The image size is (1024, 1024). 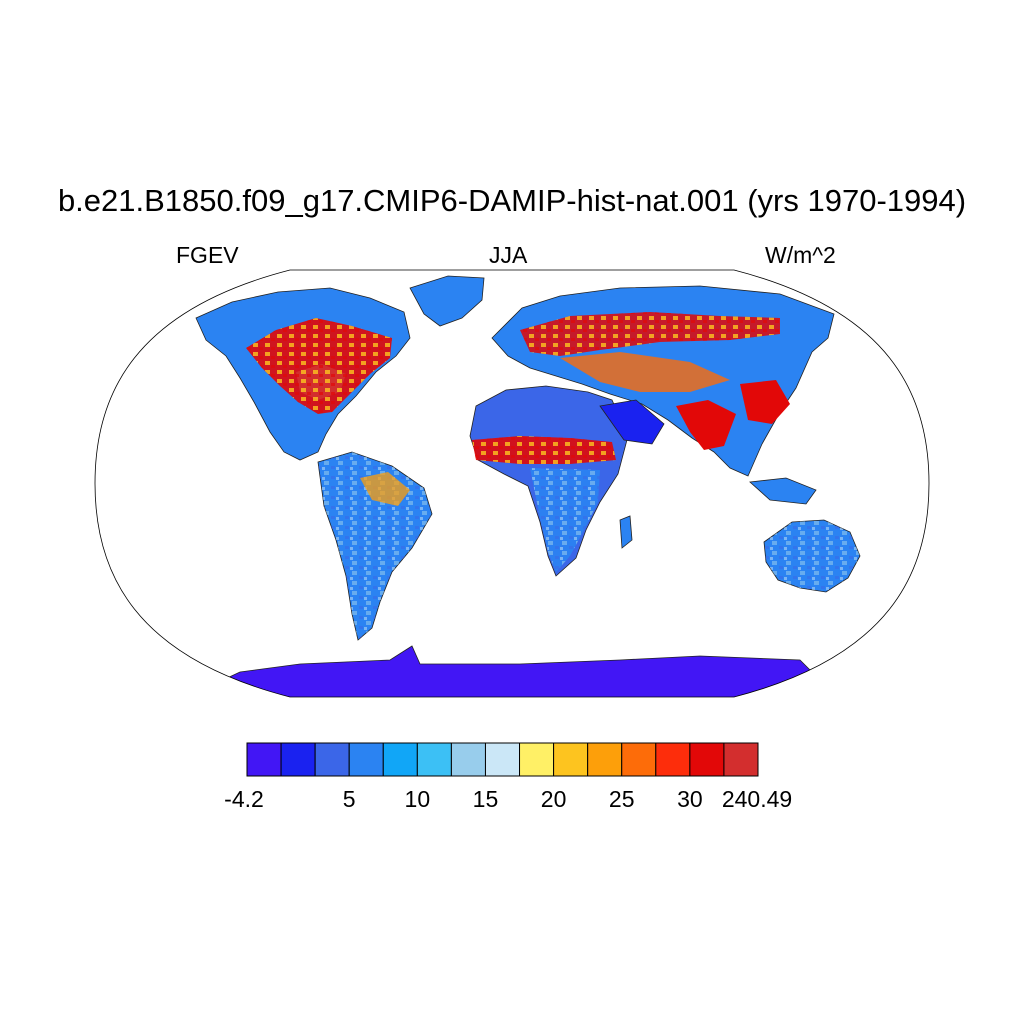 I want to click on colorbar-tick-label: 30, so click(x=690, y=799).